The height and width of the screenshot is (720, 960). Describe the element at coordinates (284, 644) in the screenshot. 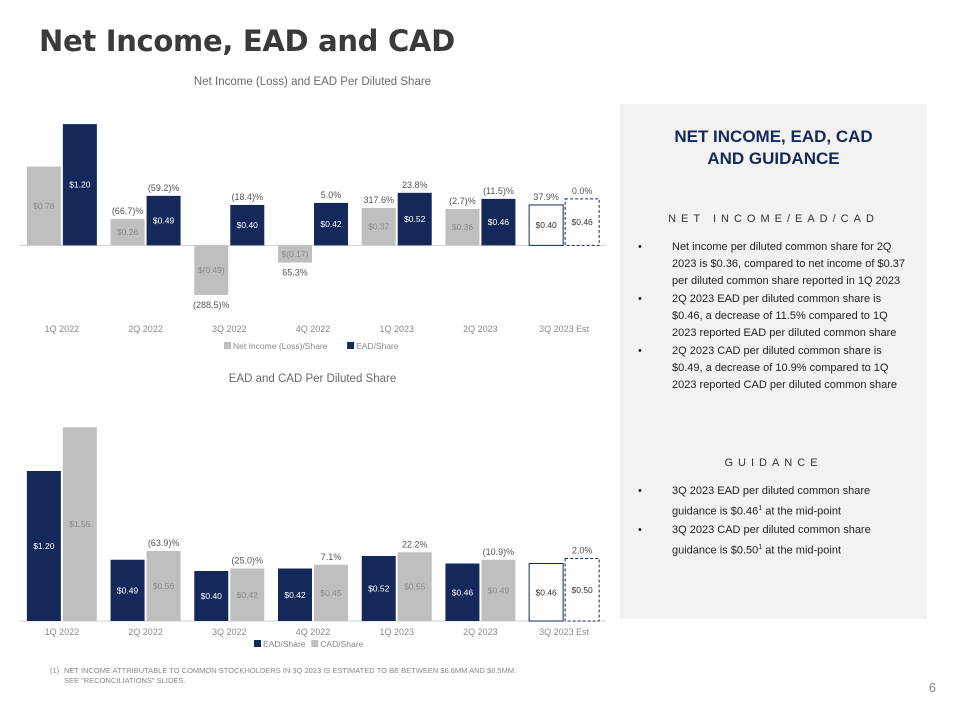

I see `legend-label: EAD/Share` at that location.